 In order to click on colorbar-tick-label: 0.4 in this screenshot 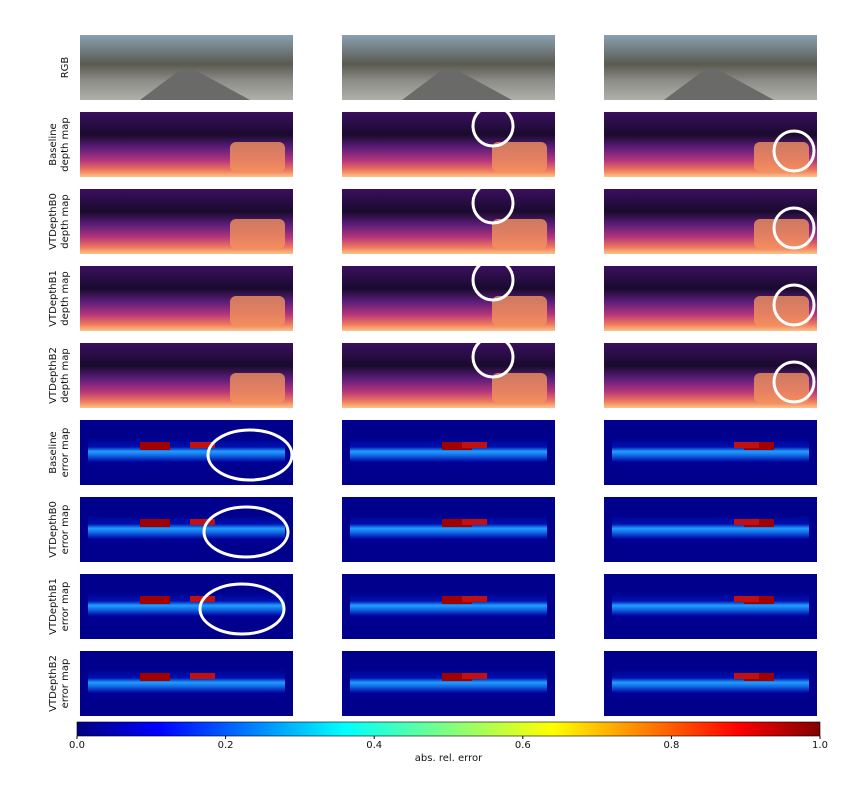, I will do `click(374, 745)`.